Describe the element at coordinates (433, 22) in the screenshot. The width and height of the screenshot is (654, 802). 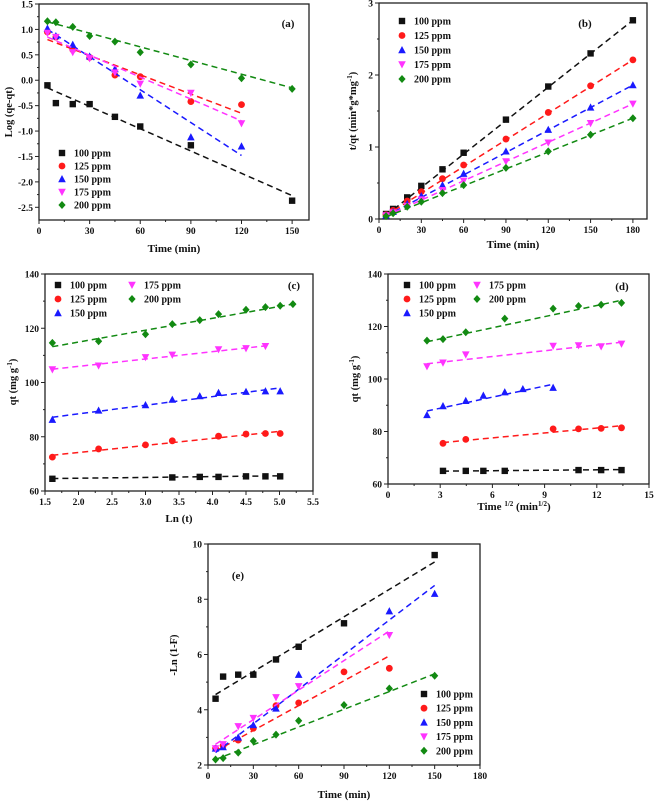
I see `legend-label: 100 ppm` at that location.